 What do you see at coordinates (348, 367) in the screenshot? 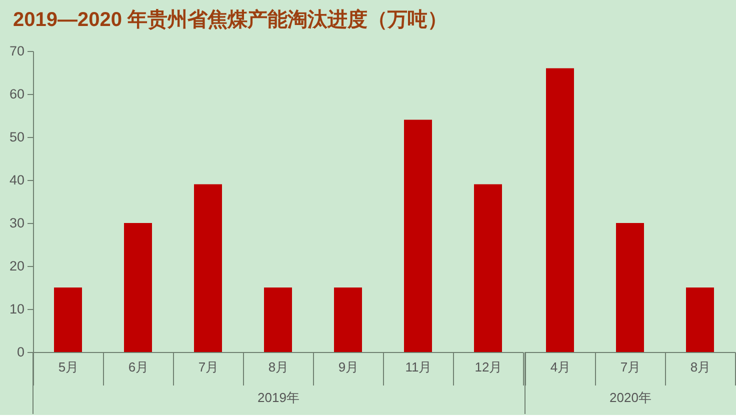
I see `x-tick-label: 9月` at bounding box center [348, 367].